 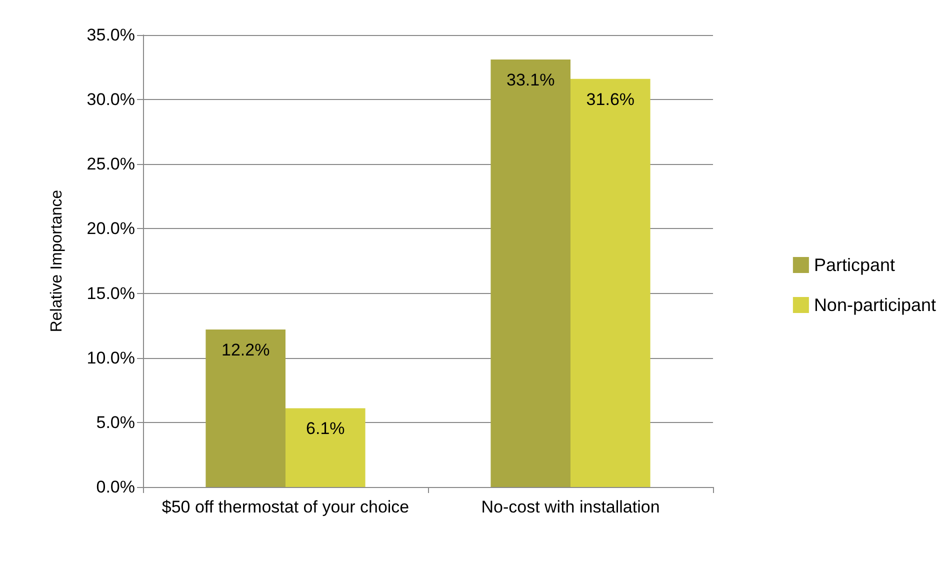 What do you see at coordinates (110, 358) in the screenshot?
I see `y-tick-label: 10.0%` at bounding box center [110, 358].